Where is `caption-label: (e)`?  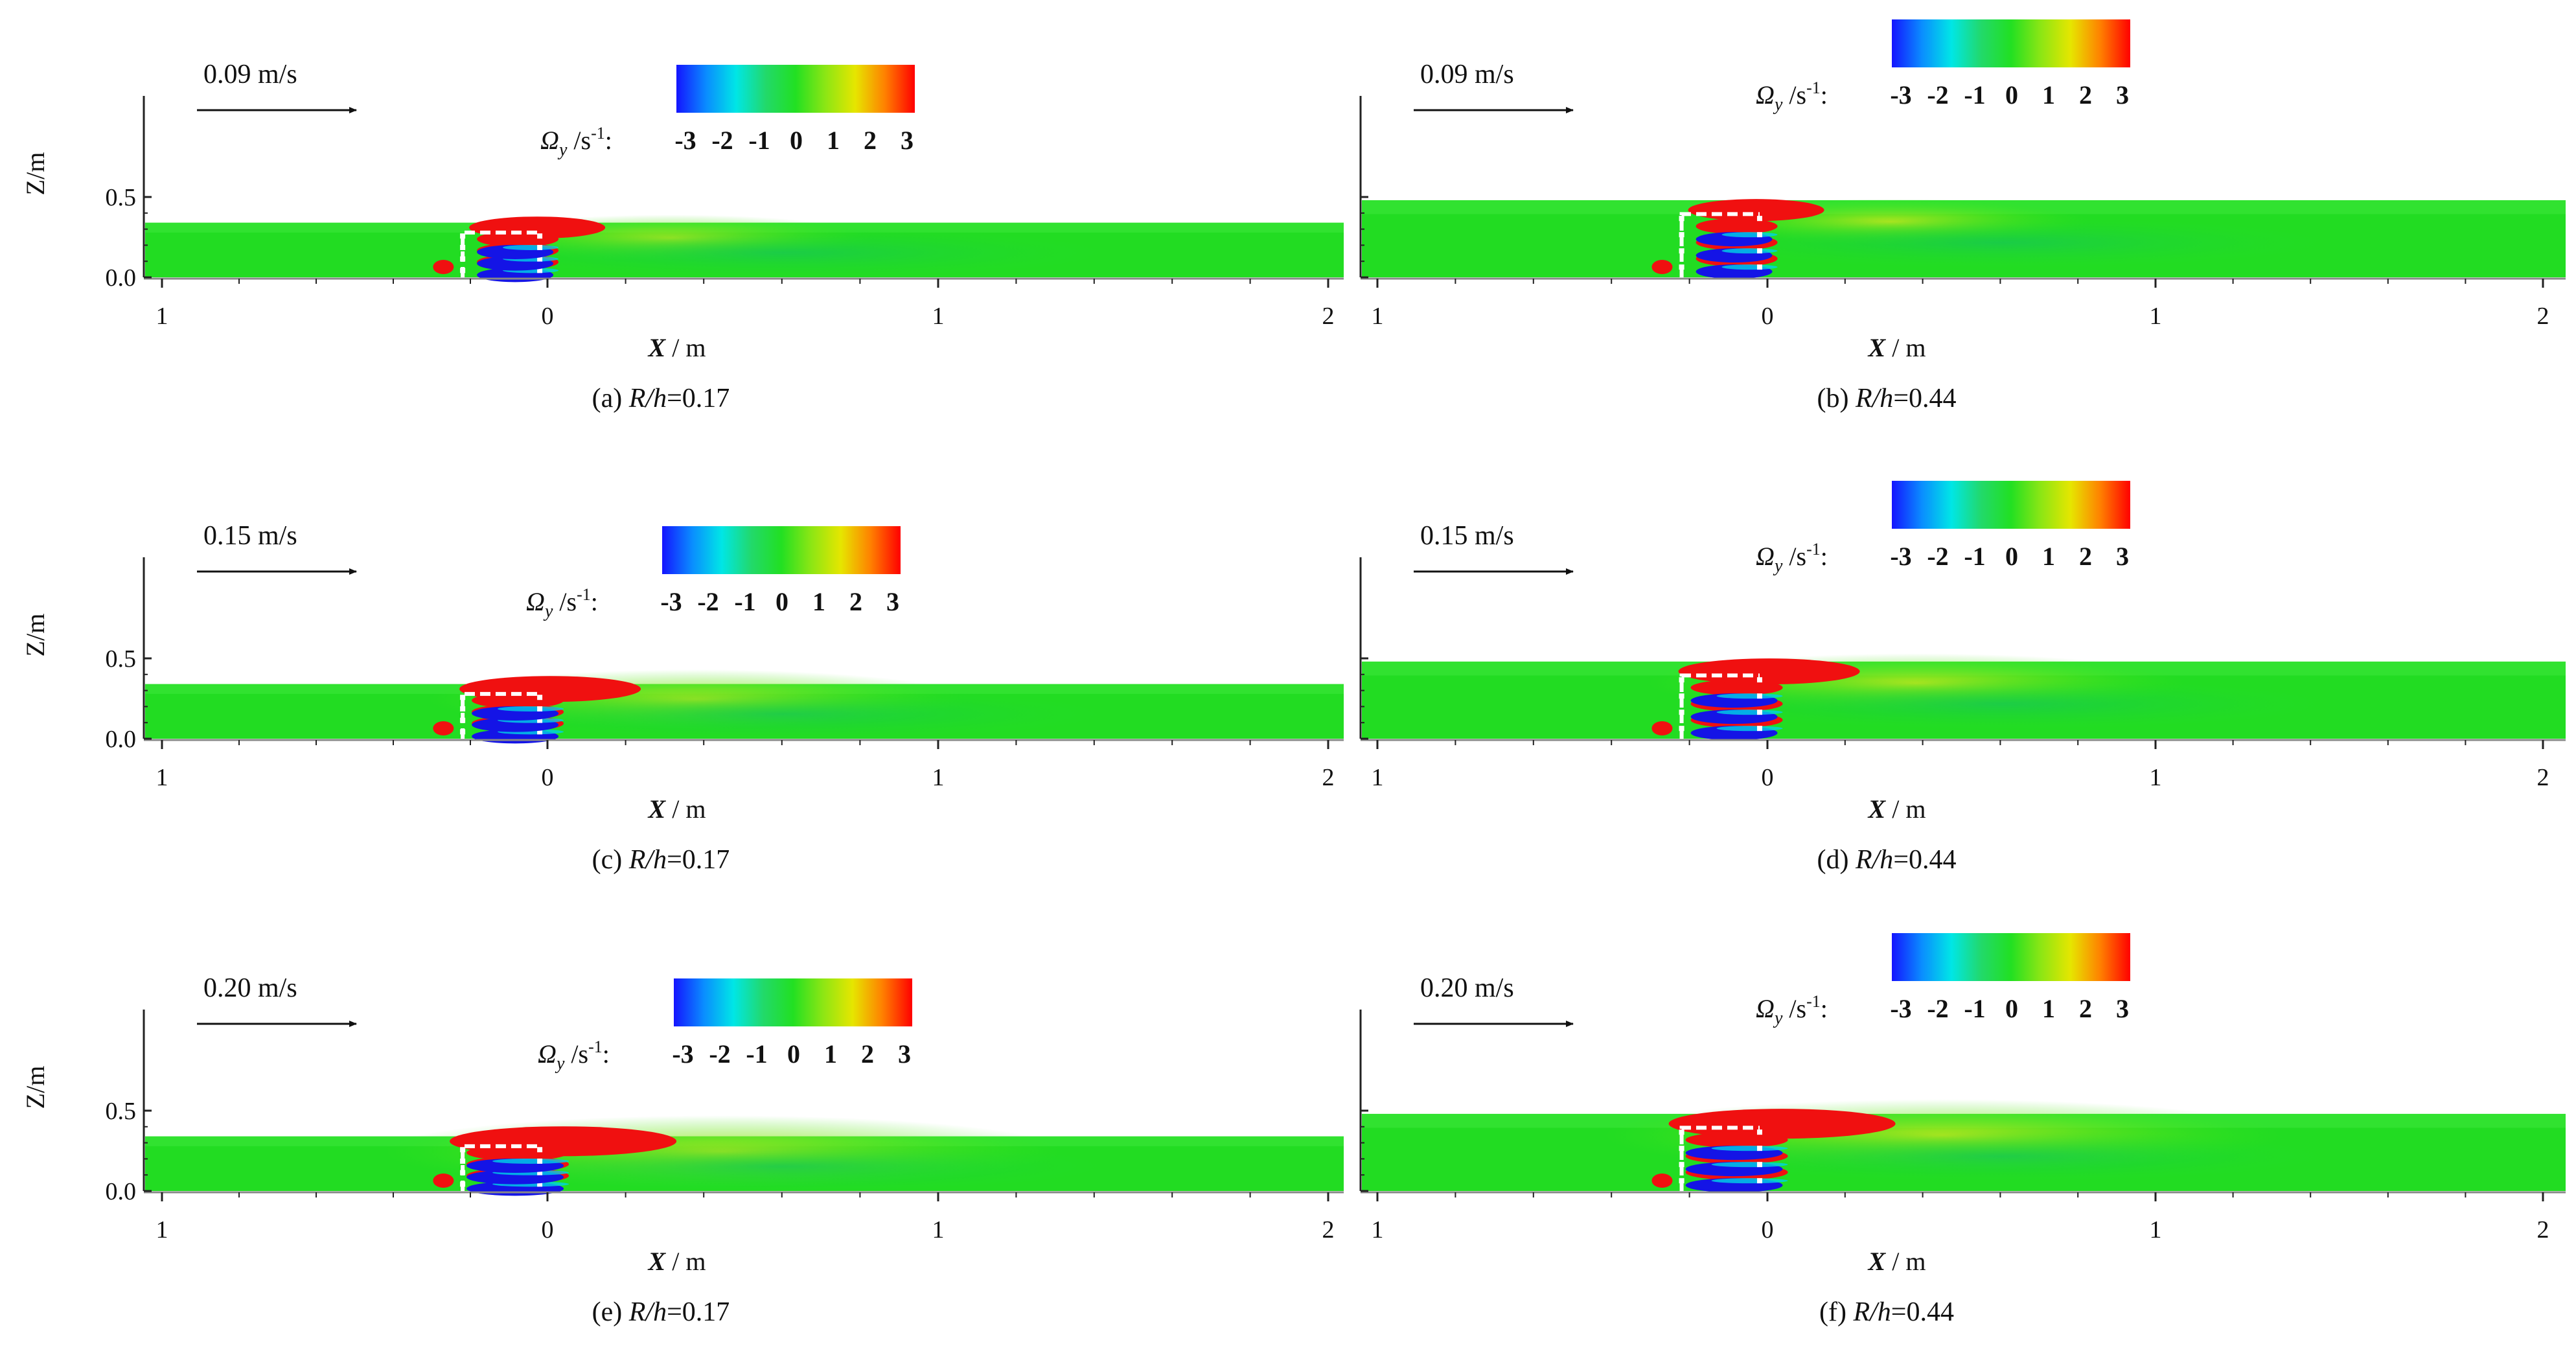 caption-label: (e) is located at coordinates (610, 1312).